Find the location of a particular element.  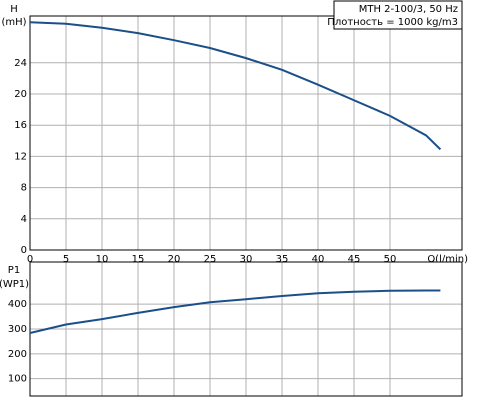

x-tick-label: 45 is located at coordinates (354, 259).